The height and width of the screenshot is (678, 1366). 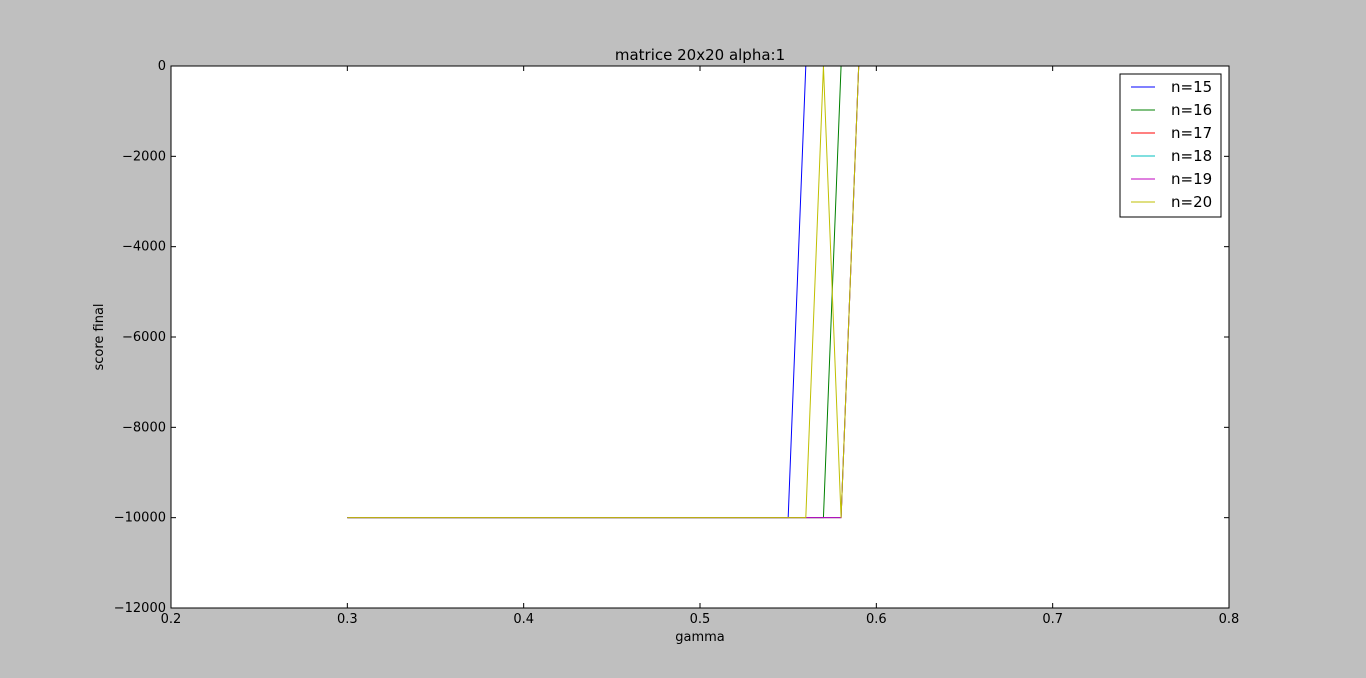 I want to click on y-tick-label: −6000, so click(x=144, y=337).